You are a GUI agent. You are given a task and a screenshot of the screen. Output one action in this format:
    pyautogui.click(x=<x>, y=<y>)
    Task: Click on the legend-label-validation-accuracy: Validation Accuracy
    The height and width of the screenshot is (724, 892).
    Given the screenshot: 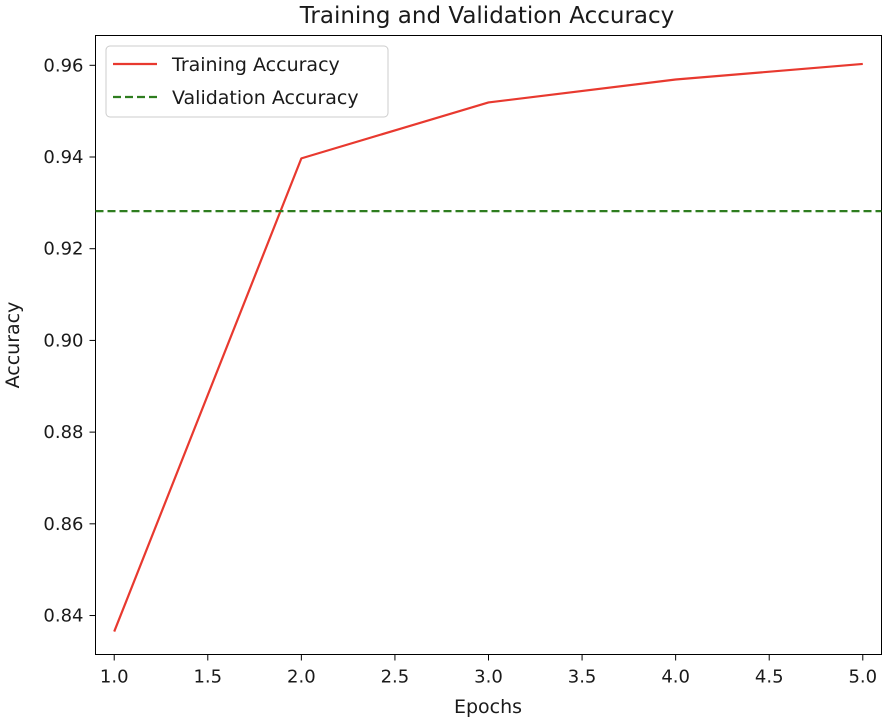 What is the action you would take?
    pyautogui.click(x=265, y=98)
    